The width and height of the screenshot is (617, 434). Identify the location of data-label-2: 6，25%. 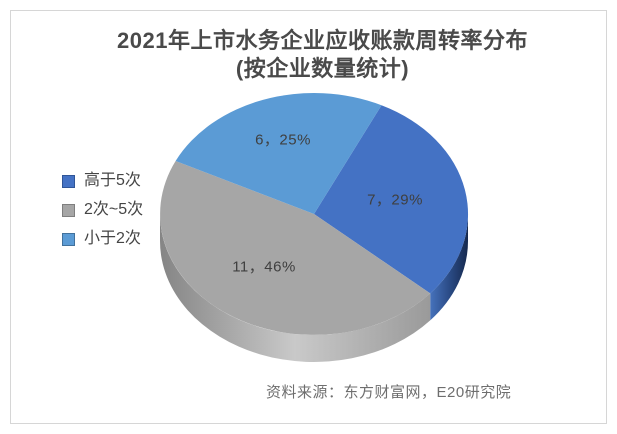
(283, 140).